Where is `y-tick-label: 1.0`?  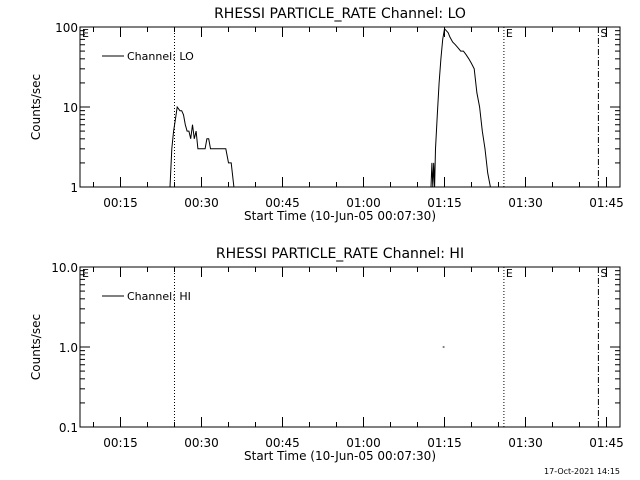 y-tick-label: 1.0 is located at coordinates (68, 348).